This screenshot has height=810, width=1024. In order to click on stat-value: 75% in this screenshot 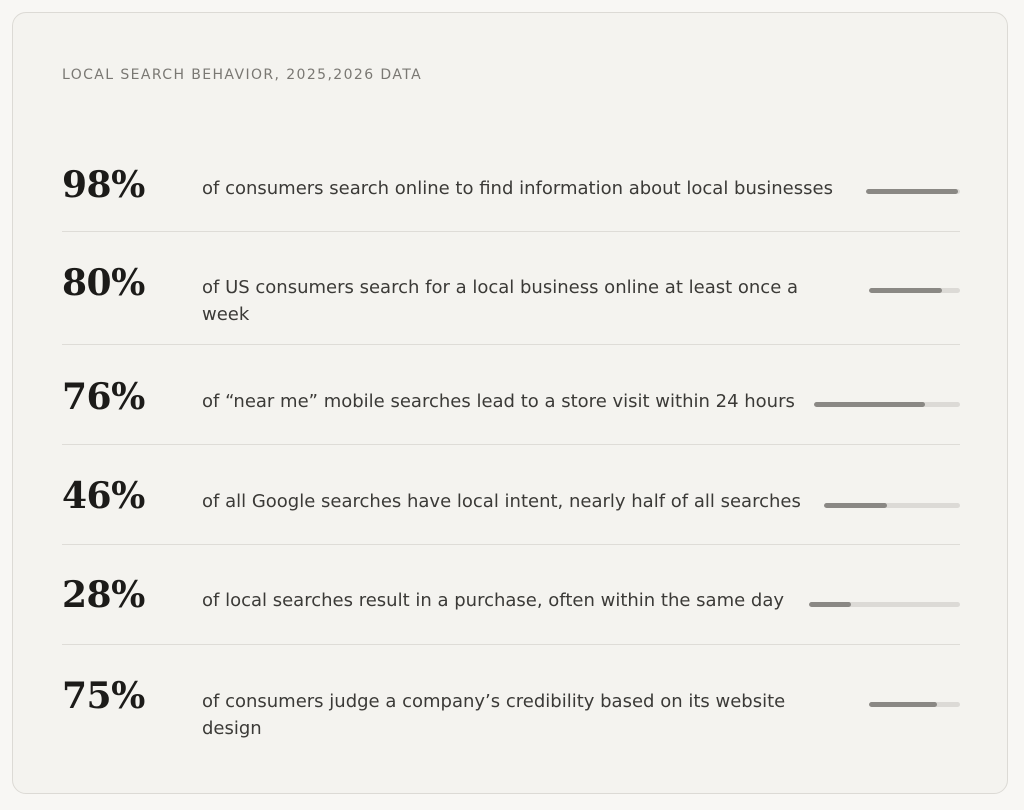, I will do `click(103, 696)`.